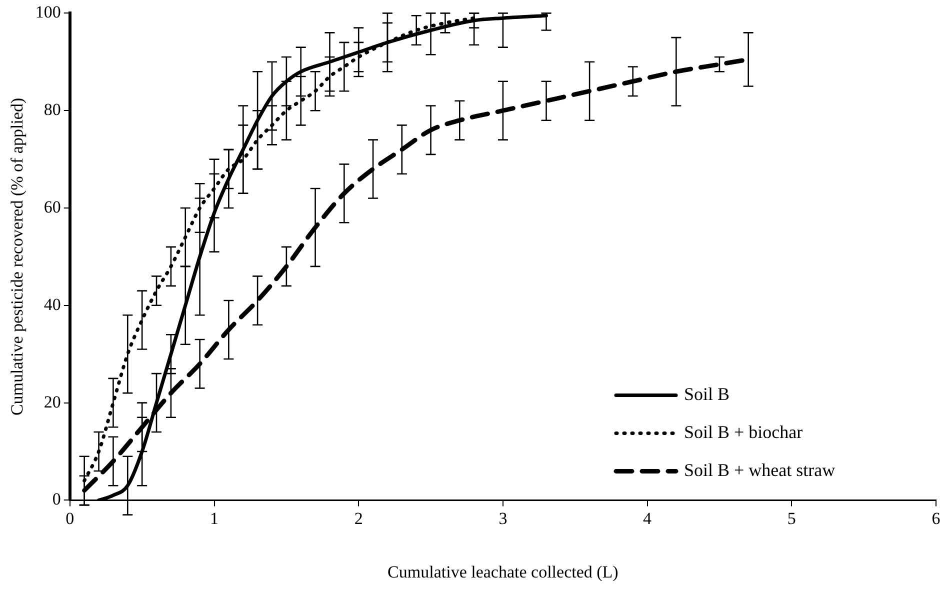 The image size is (944, 591). What do you see at coordinates (214, 518) in the screenshot?
I see `x-tick-label: 1` at bounding box center [214, 518].